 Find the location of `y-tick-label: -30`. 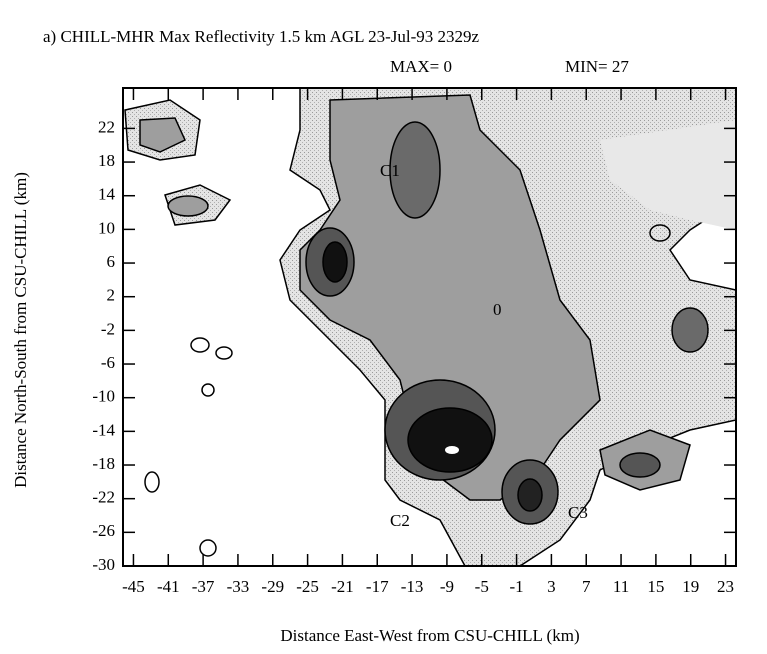

y-tick-label: -30 is located at coordinates (103, 564).